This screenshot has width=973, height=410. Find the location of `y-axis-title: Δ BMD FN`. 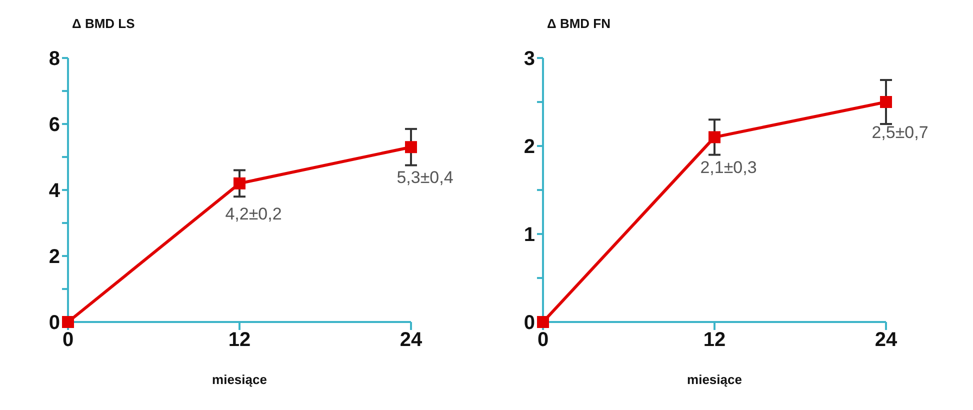

y-axis-title: Δ BMD FN is located at coordinates (579, 23).